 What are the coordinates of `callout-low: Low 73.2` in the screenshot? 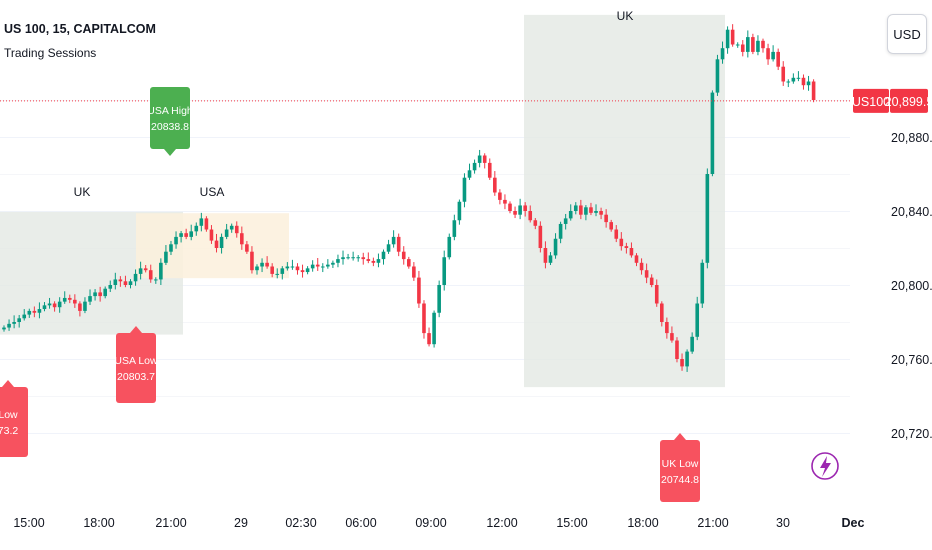 It's located at (14, 418).